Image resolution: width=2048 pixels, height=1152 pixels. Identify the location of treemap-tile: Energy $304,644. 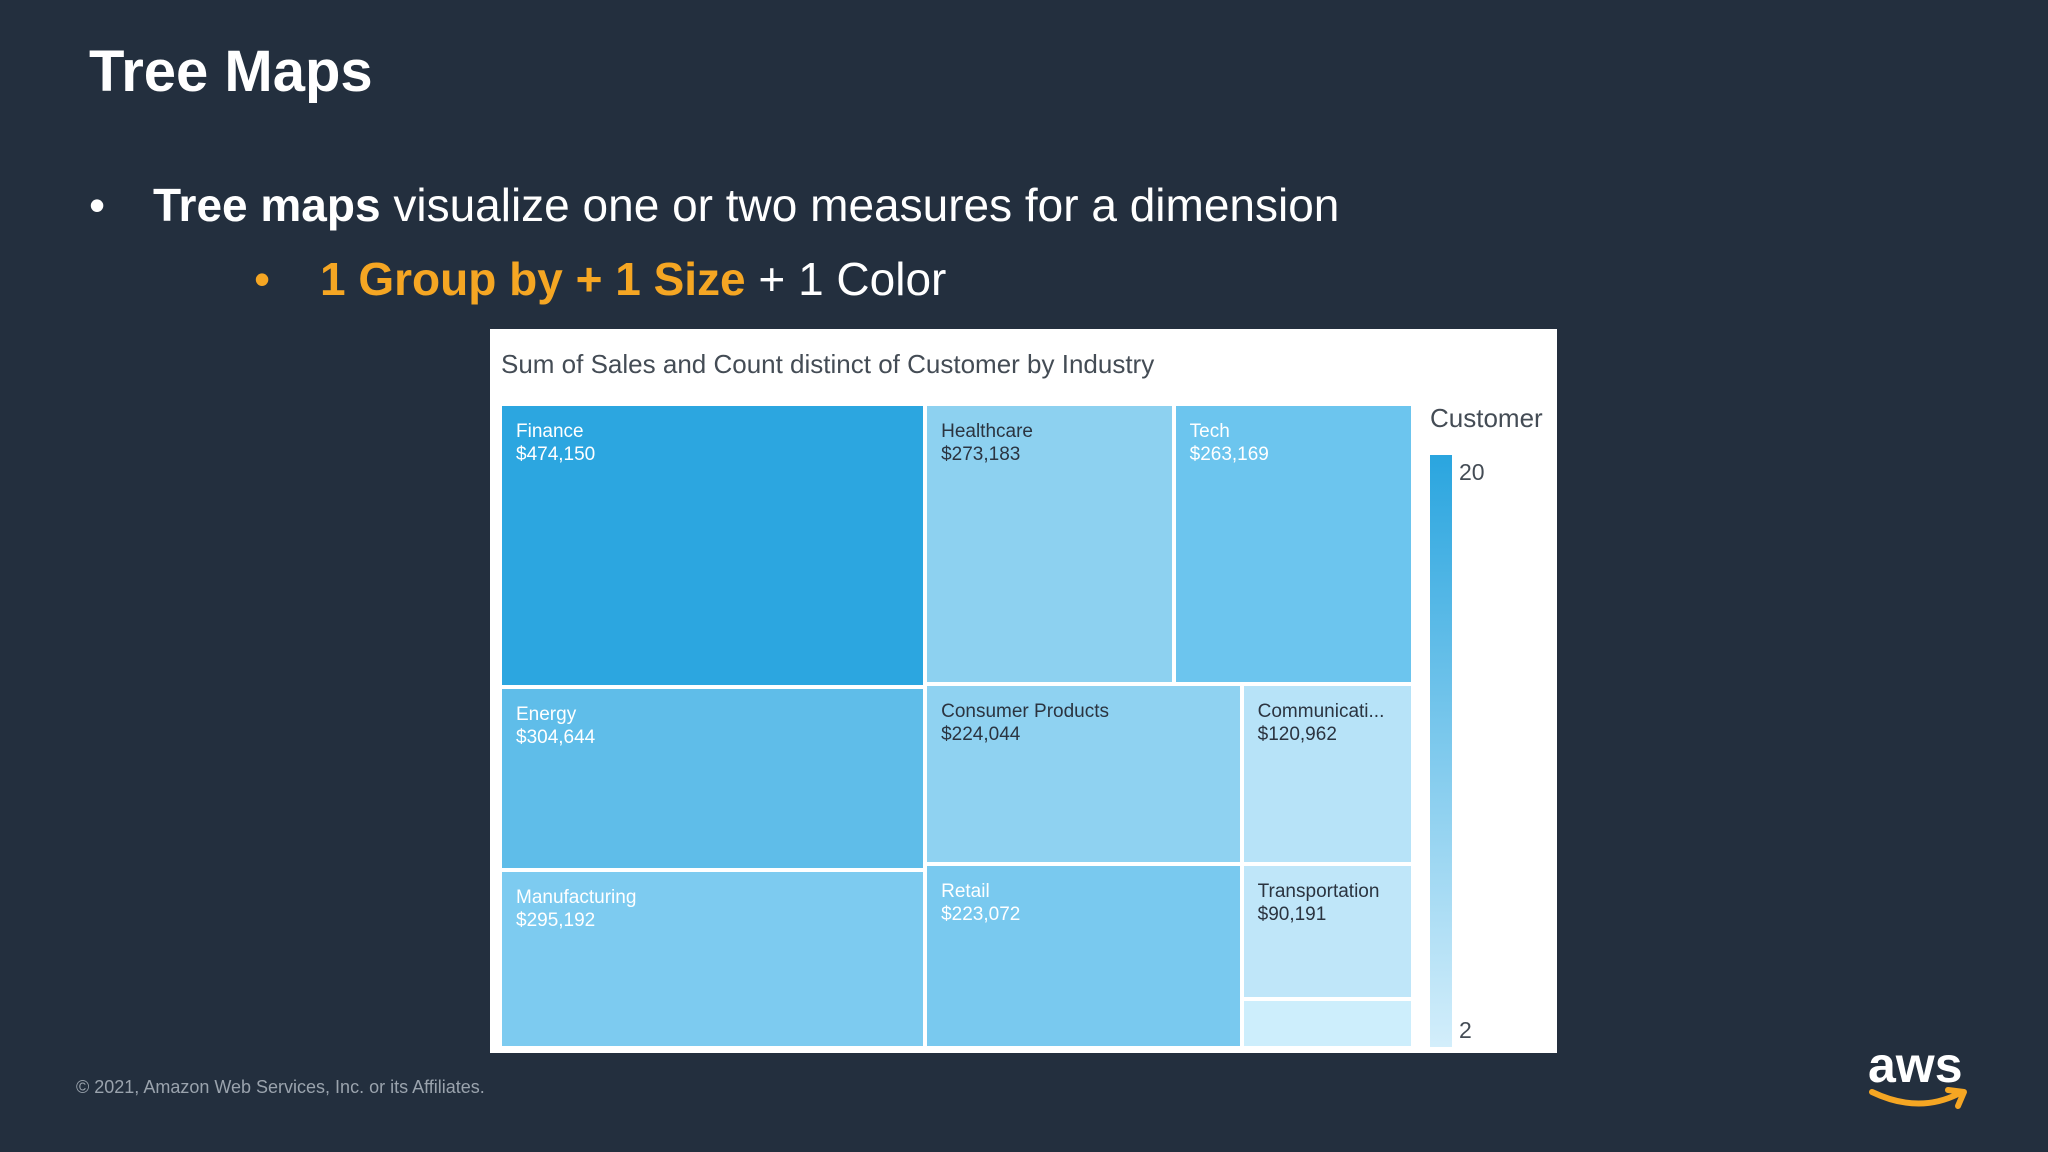
(713, 779).